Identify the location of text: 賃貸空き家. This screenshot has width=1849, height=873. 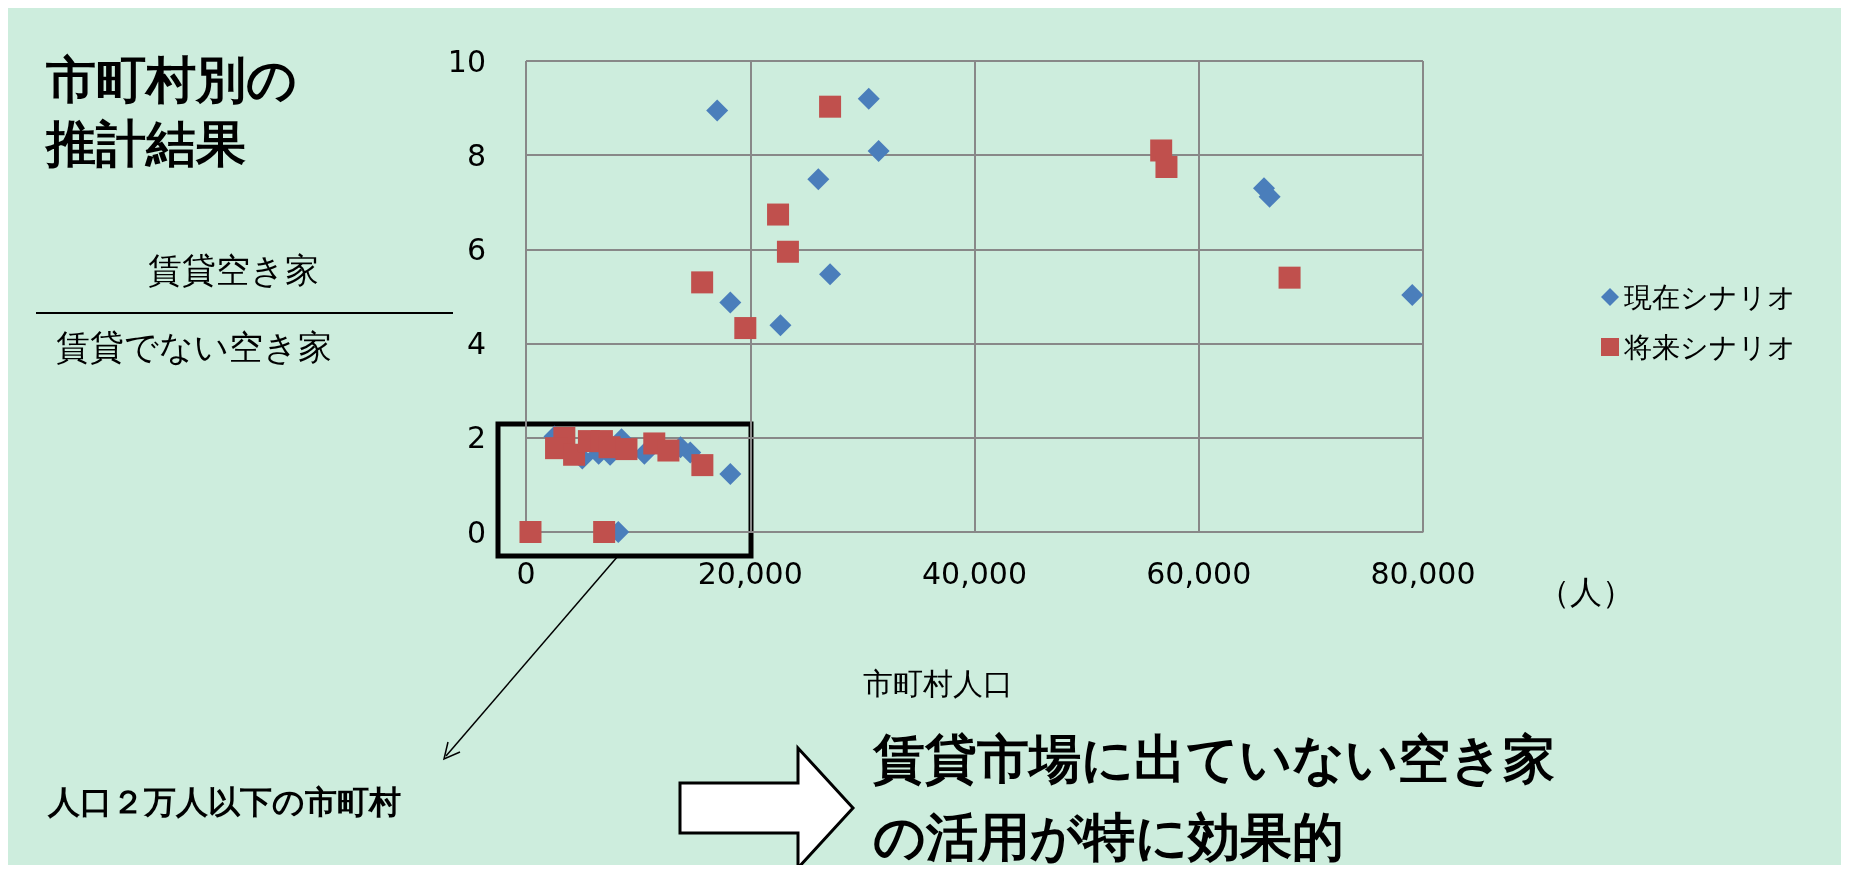
(233, 270).